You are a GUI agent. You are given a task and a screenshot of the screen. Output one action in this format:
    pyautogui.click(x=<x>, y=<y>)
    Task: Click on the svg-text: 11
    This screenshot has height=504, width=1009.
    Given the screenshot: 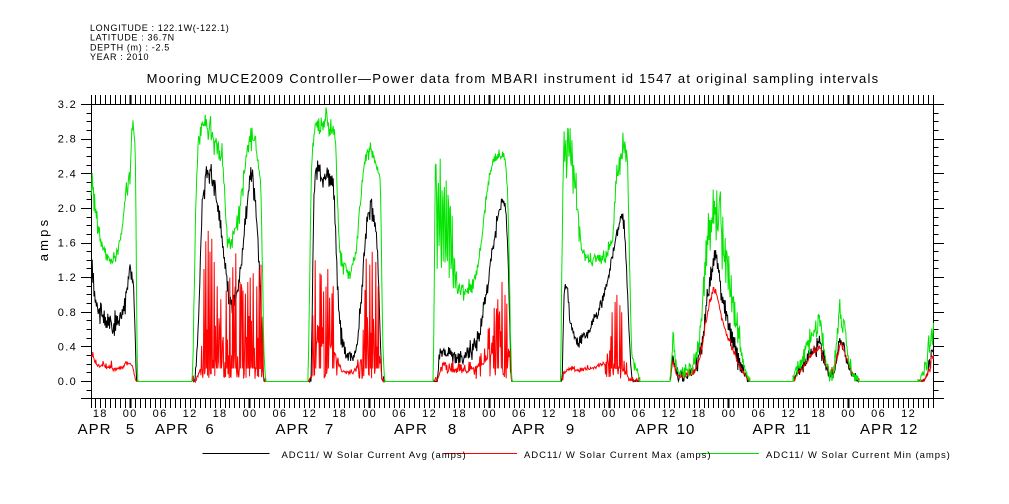 What is the action you would take?
    pyautogui.click(x=803, y=429)
    